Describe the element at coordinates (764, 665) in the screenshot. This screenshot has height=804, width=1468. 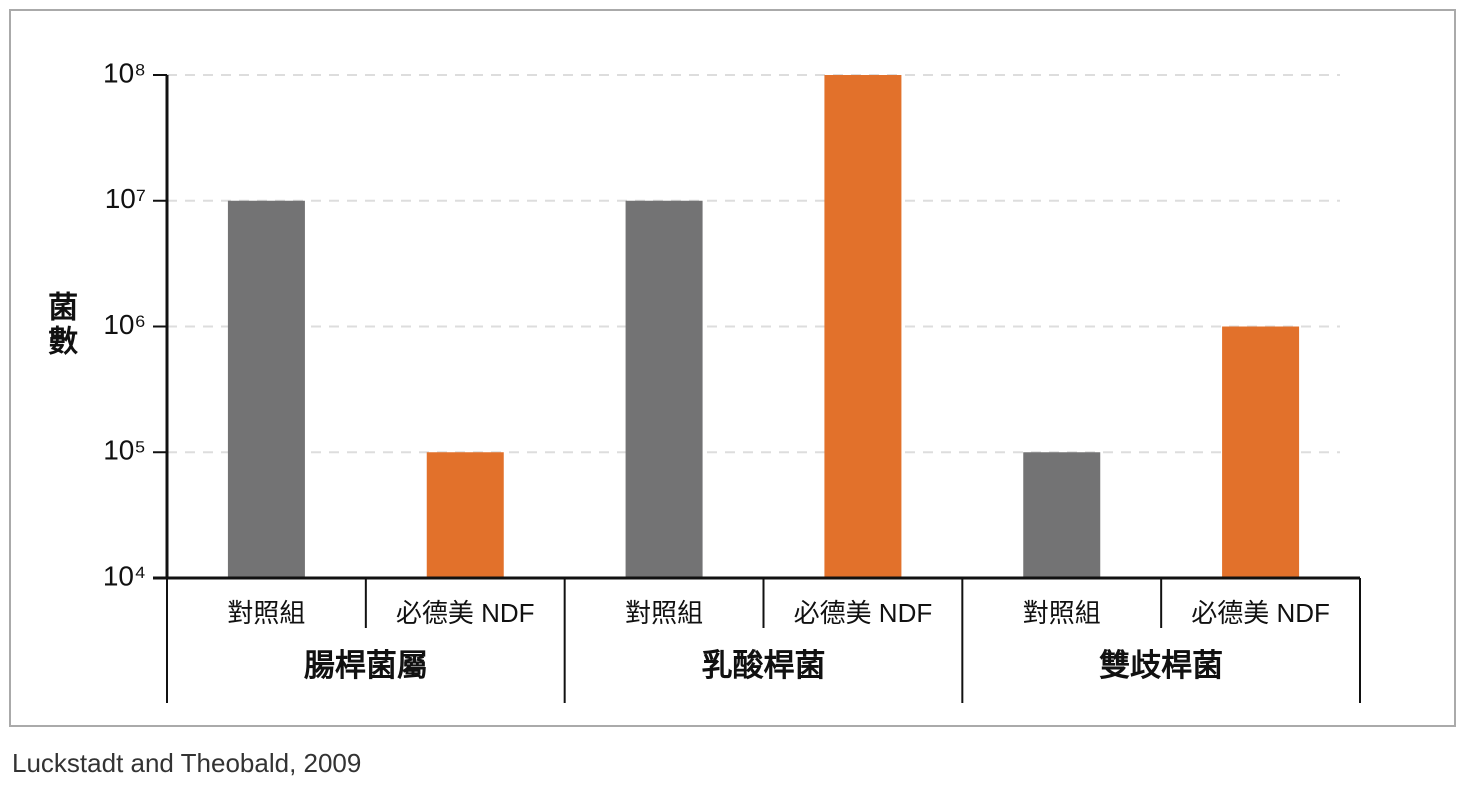
I see `group-label: 乳酸桿菌` at that location.